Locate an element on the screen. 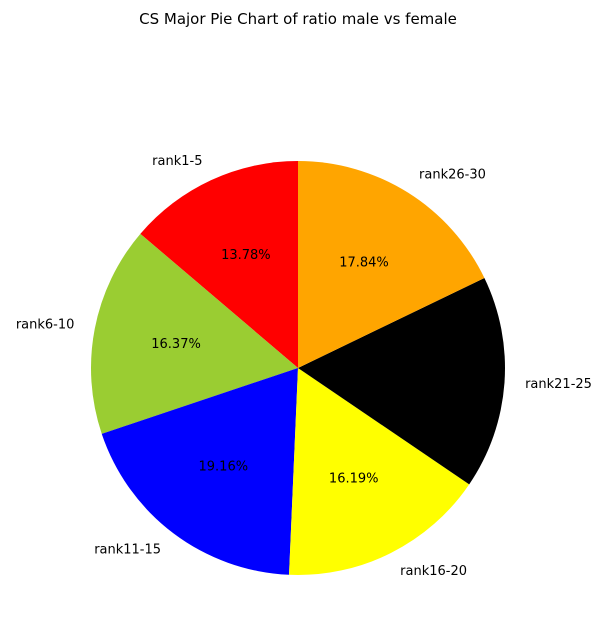 The width and height of the screenshot is (616, 625). slice-label-rank6-10: rank6-10 is located at coordinates (45, 324).